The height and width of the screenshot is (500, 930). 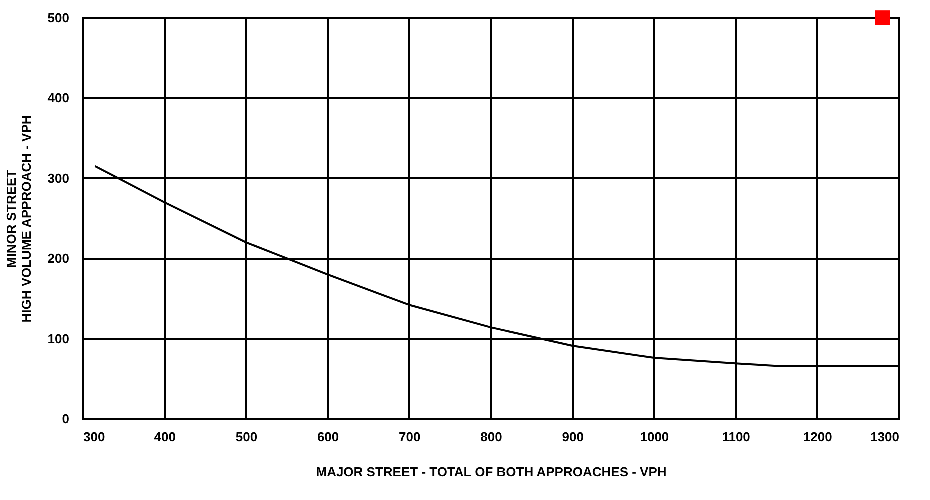 I want to click on x-tick-label: 1000, so click(x=655, y=437).